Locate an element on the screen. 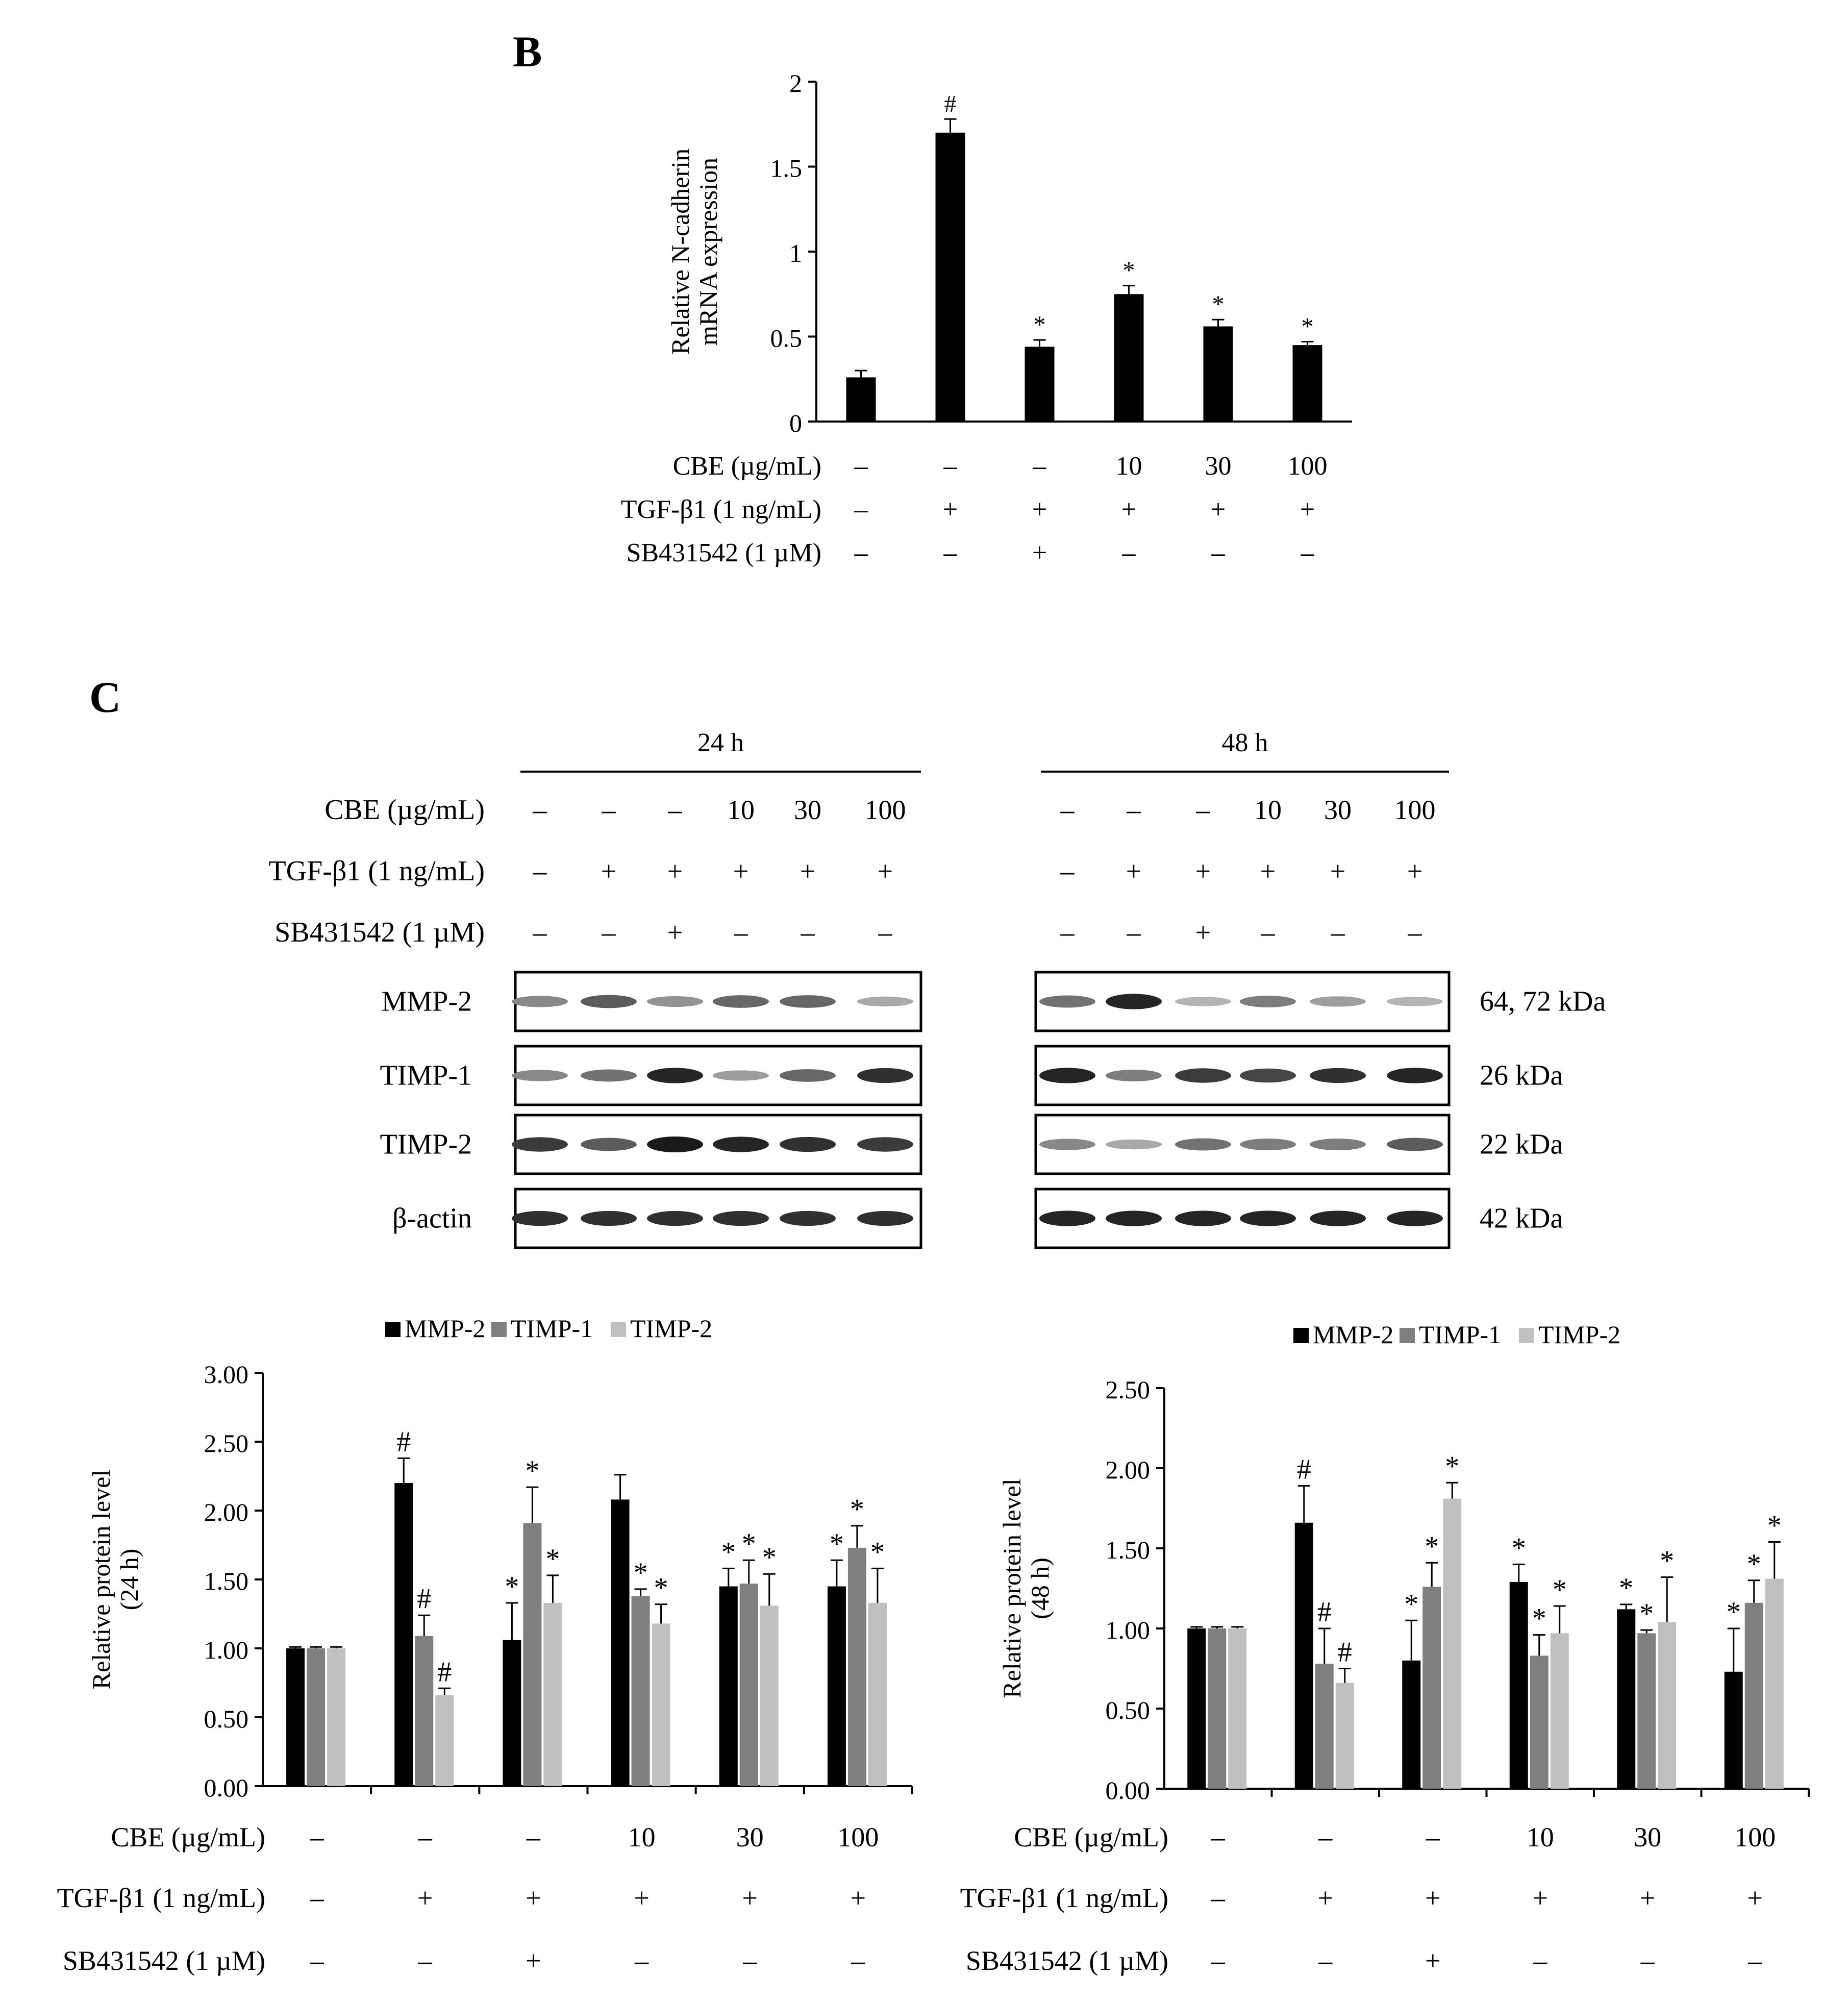  bar-value is located at coordinates (1040, 384).